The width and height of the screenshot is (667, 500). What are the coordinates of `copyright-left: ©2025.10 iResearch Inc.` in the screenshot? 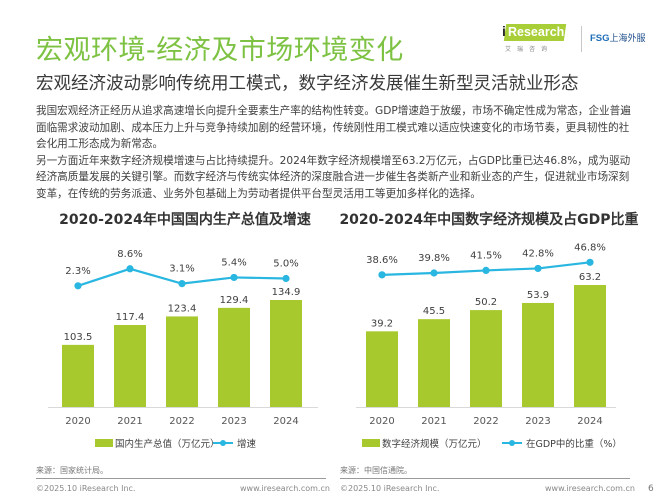 It's located at (86, 488).